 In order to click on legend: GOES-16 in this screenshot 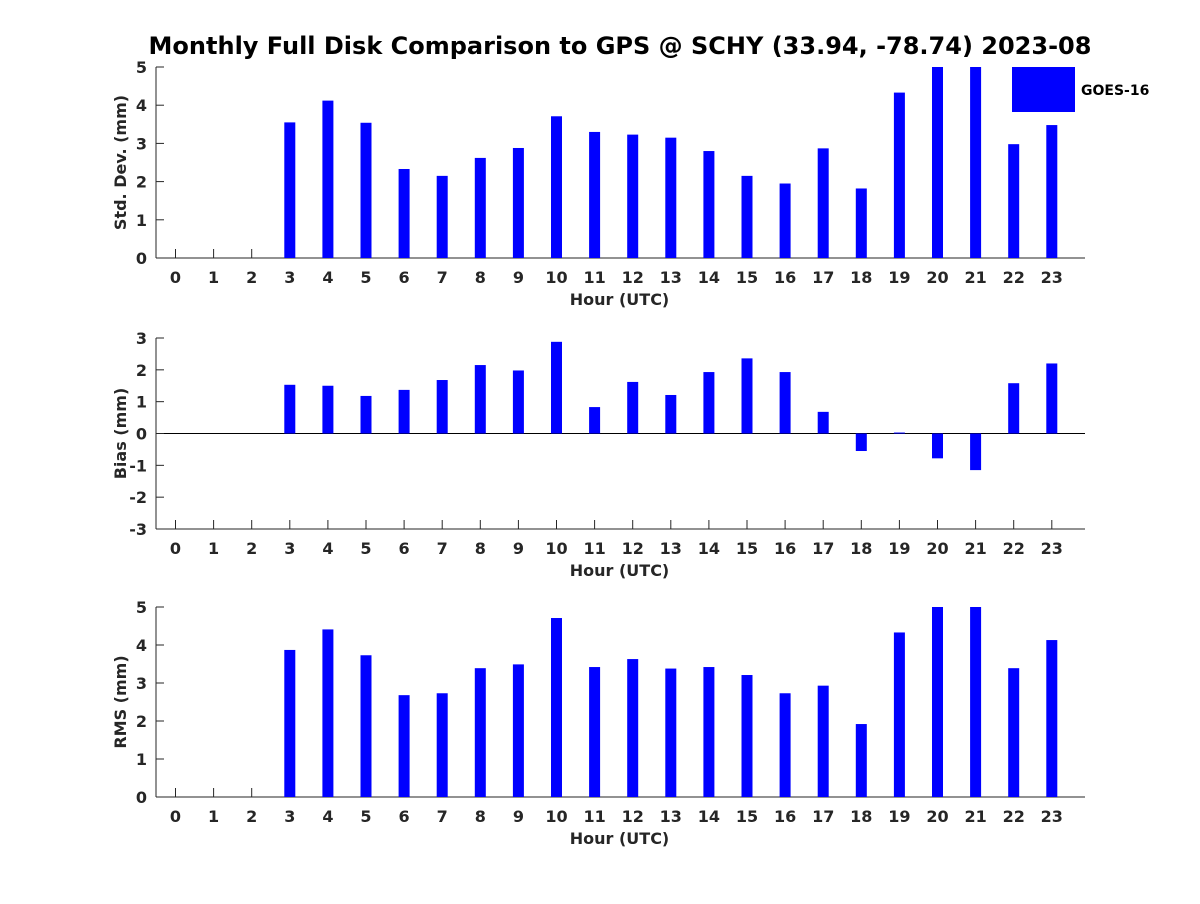, I will do `click(1080, 89)`.